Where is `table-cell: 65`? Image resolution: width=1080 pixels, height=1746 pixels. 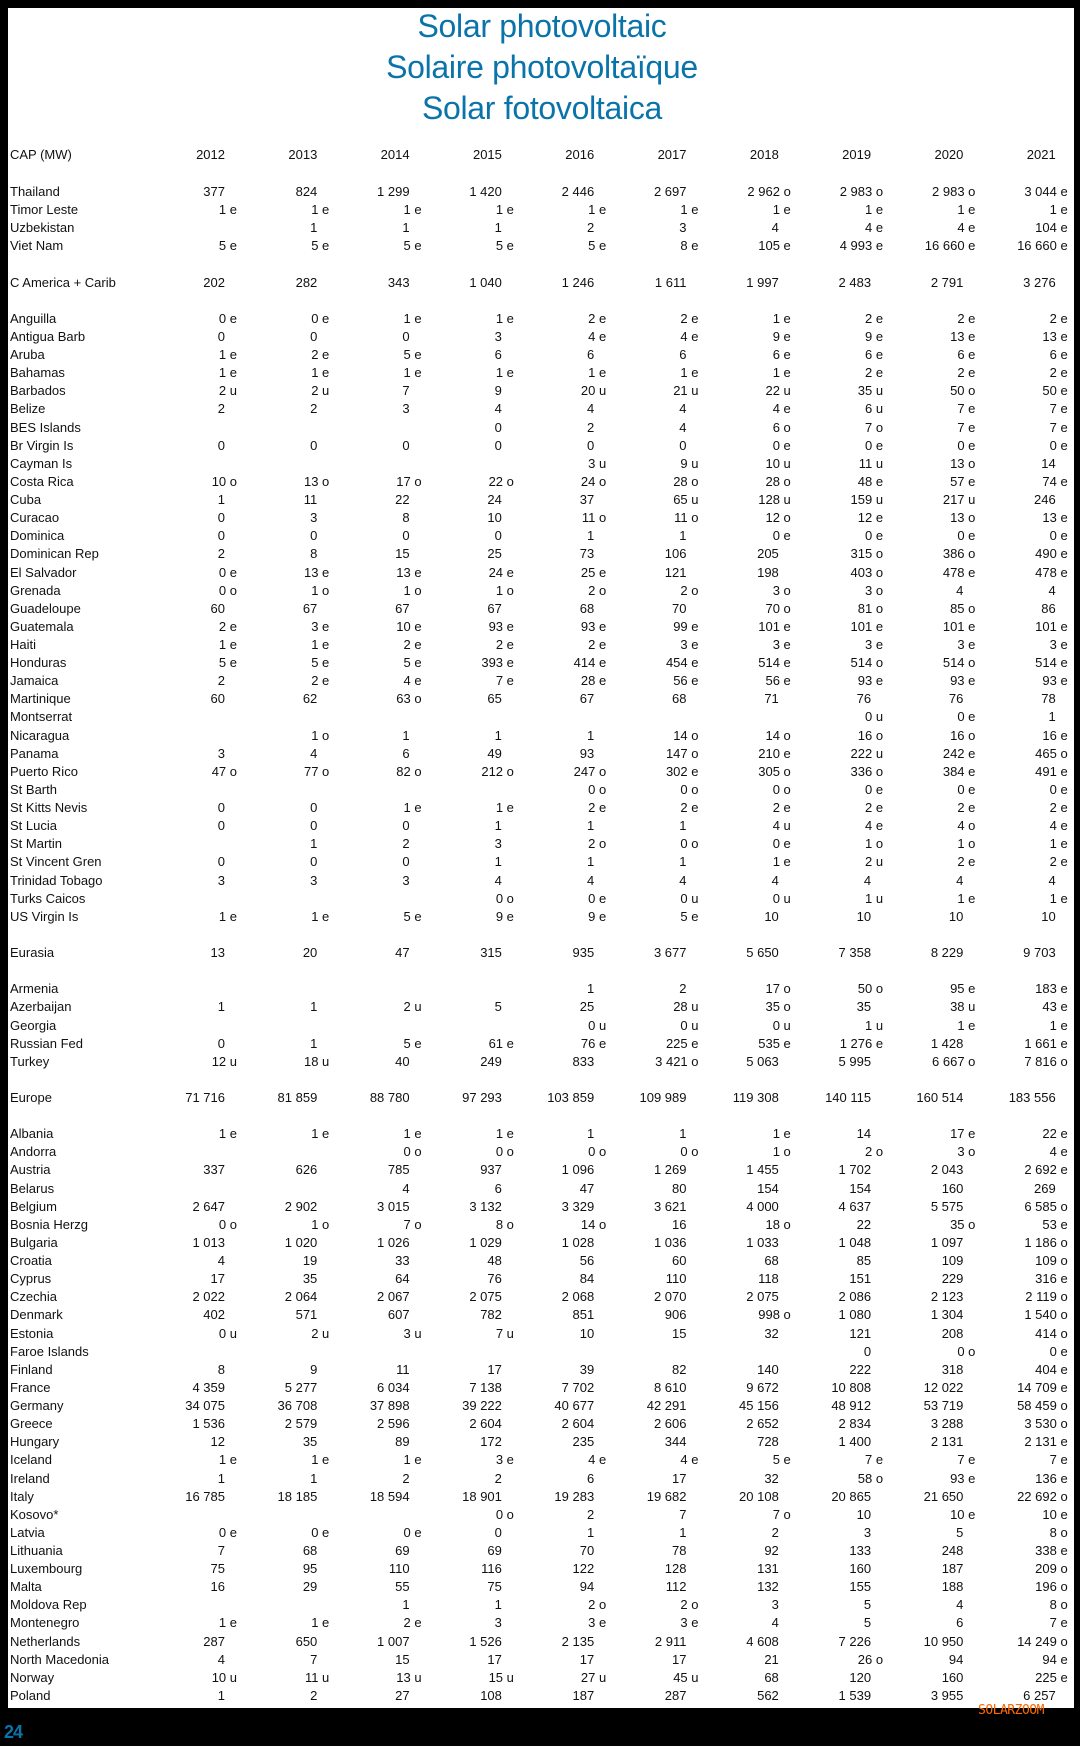
table-cell: 65 is located at coordinates (494, 699).